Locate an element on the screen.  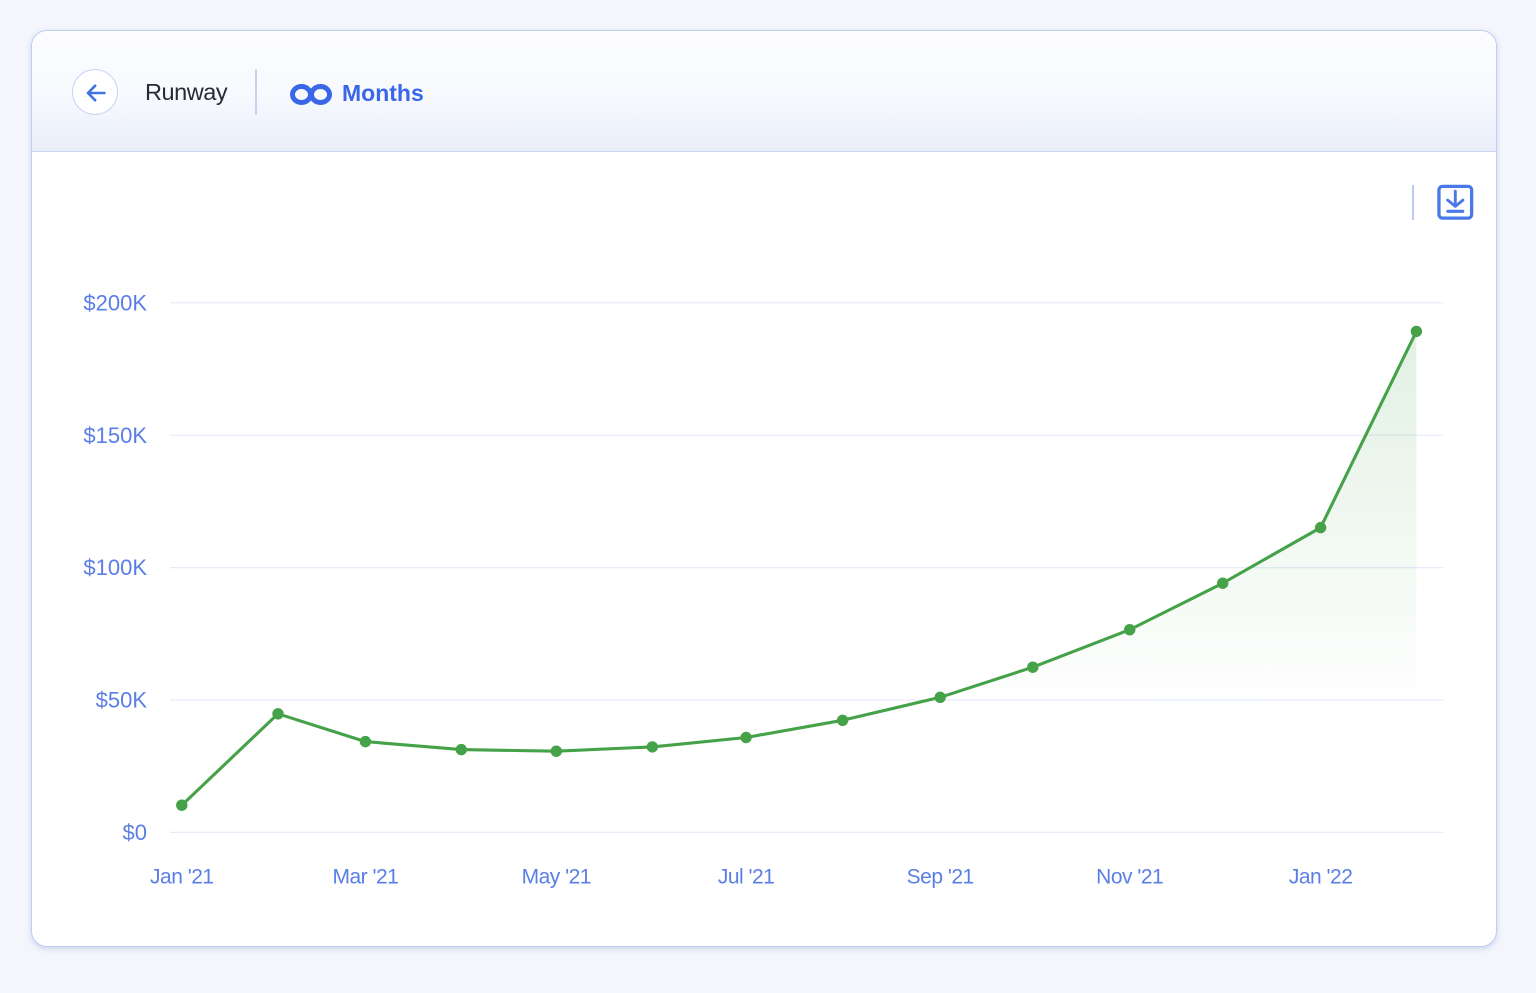
svg-text: Mar '21 is located at coordinates (365, 877).